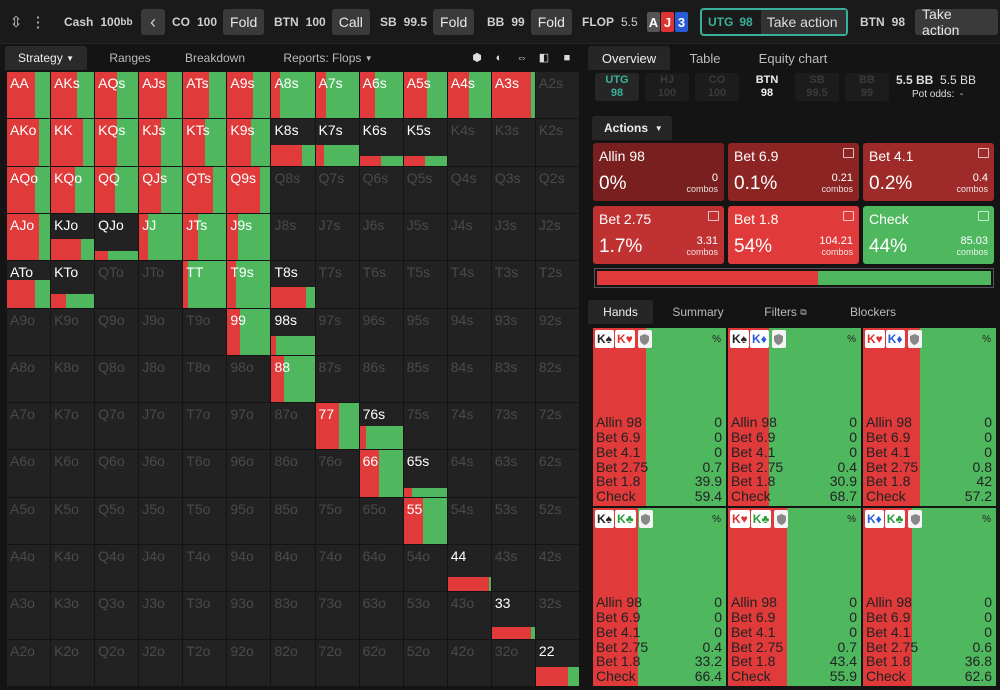 The width and height of the screenshot is (1000, 690). What do you see at coordinates (469, 473) in the screenshot?
I see `hand-cell: 64s` at bounding box center [469, 473].